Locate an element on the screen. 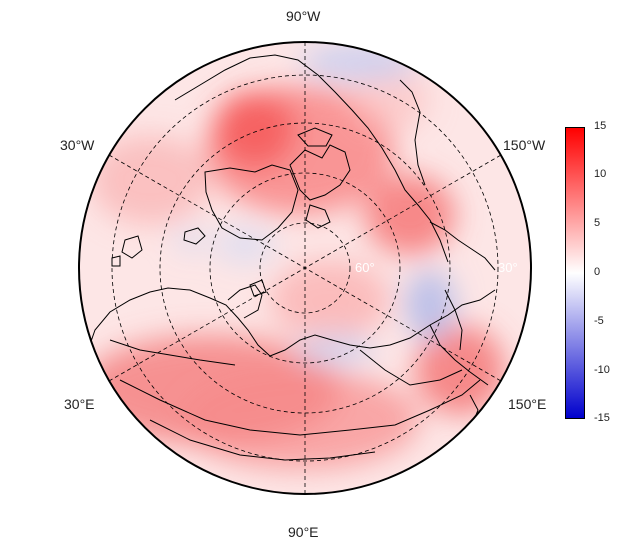 This screenshot has height=552, width=625. colorbar-tick-5: 5 is located at coordinates (597, 223).